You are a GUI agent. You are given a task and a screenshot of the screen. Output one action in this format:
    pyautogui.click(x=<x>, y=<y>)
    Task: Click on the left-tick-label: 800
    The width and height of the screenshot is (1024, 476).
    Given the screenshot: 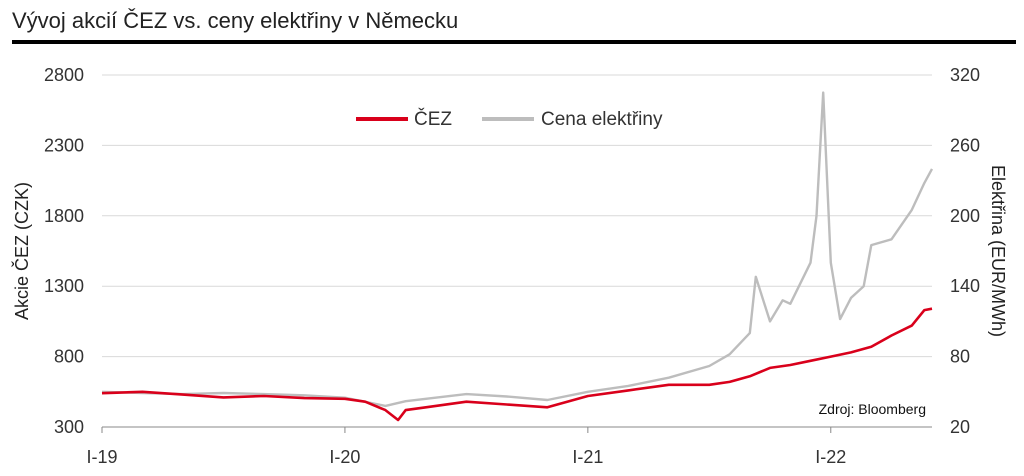 What is the action you would take?
    pyautogui.click(x=69, y=357)
    